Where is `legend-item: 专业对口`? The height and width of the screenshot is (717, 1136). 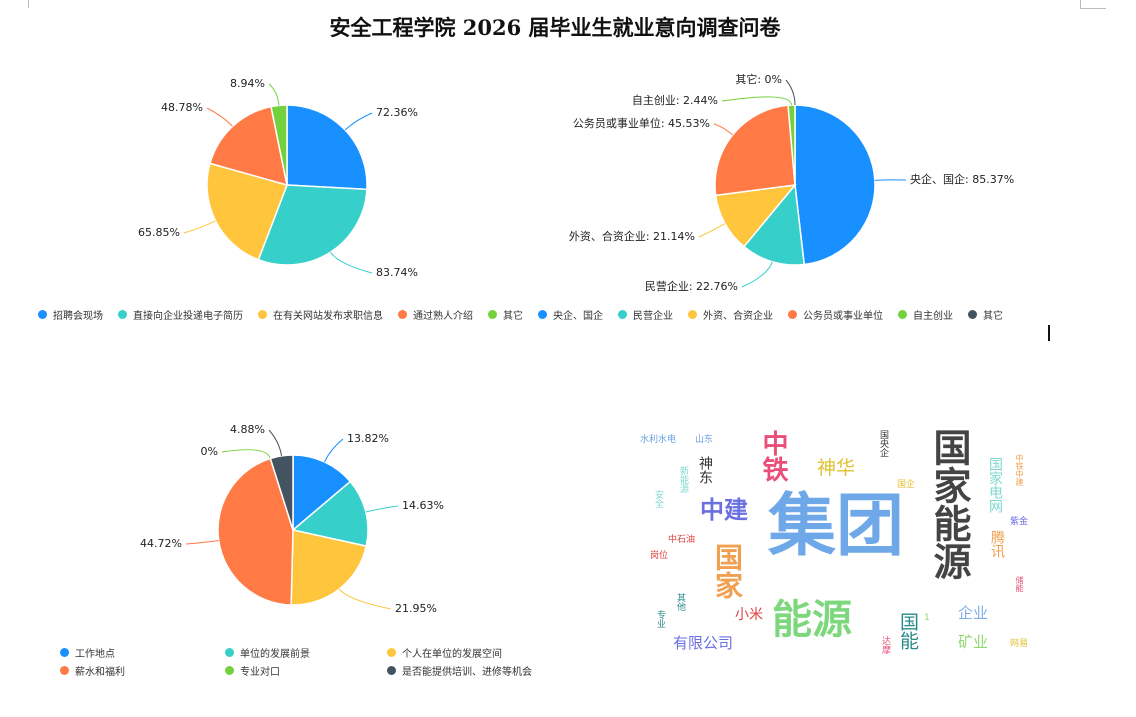
legend-item: 专业对口 is located at coordinates (306, 670).